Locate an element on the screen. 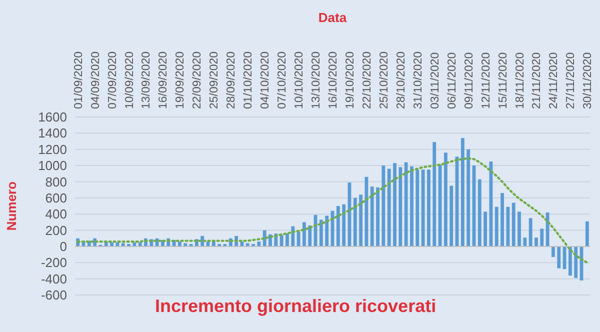 The height and width of the screenshot is (332, 600). x-tick-label: 03/11/2020 is located at coordinates (435, 80).